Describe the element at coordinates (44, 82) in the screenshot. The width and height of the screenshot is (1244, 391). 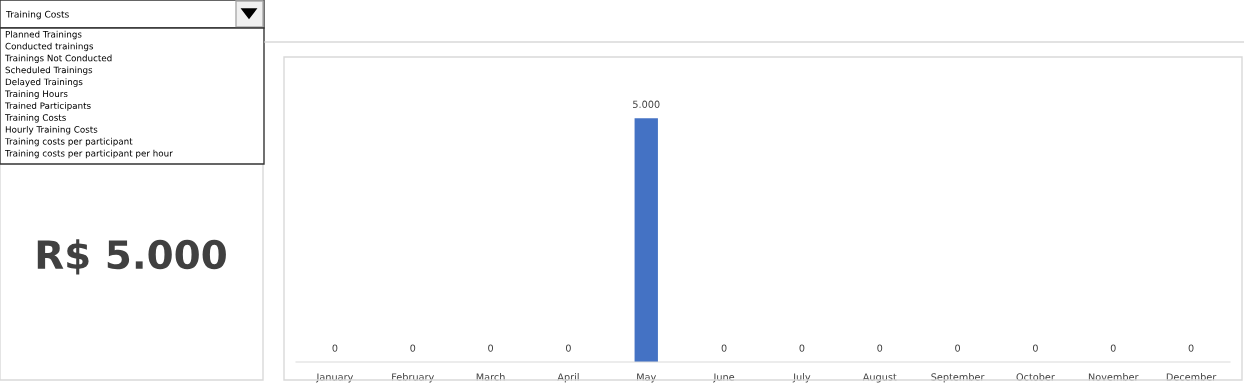
I see `text: Delayed Trainings` at that location.